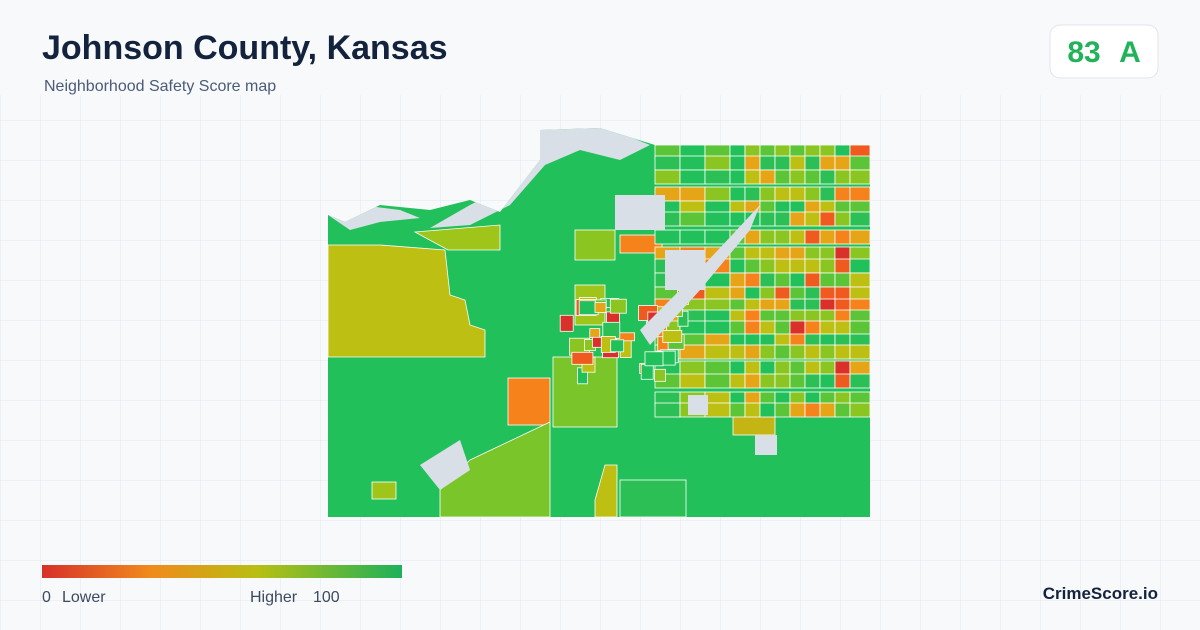 The width and height of the screenshot is (1200, 630). Describe the element at coordinates (84, 597) in the screenshot. I see `legend-min-label: Lower` at that location.